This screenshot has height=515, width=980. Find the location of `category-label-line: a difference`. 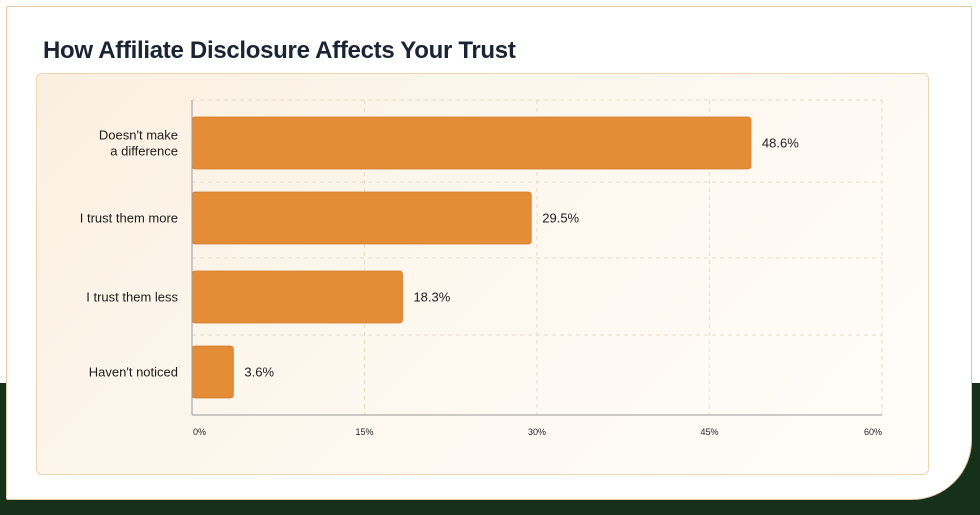

category-label-line: a difference is located at coordinates (144, 151).